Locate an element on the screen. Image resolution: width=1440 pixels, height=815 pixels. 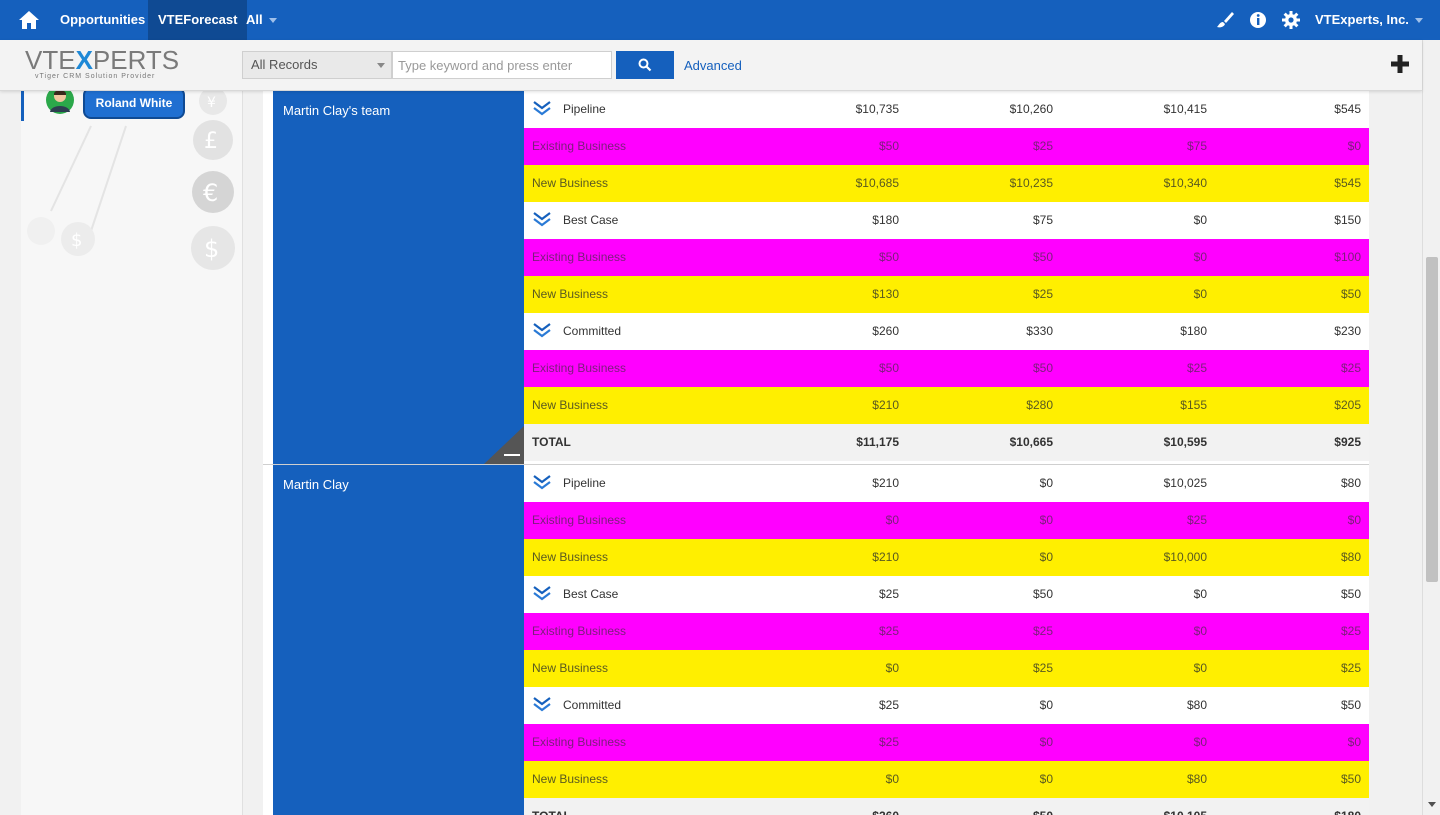
row-value-1: $210 is located at coordinates (885, 405).